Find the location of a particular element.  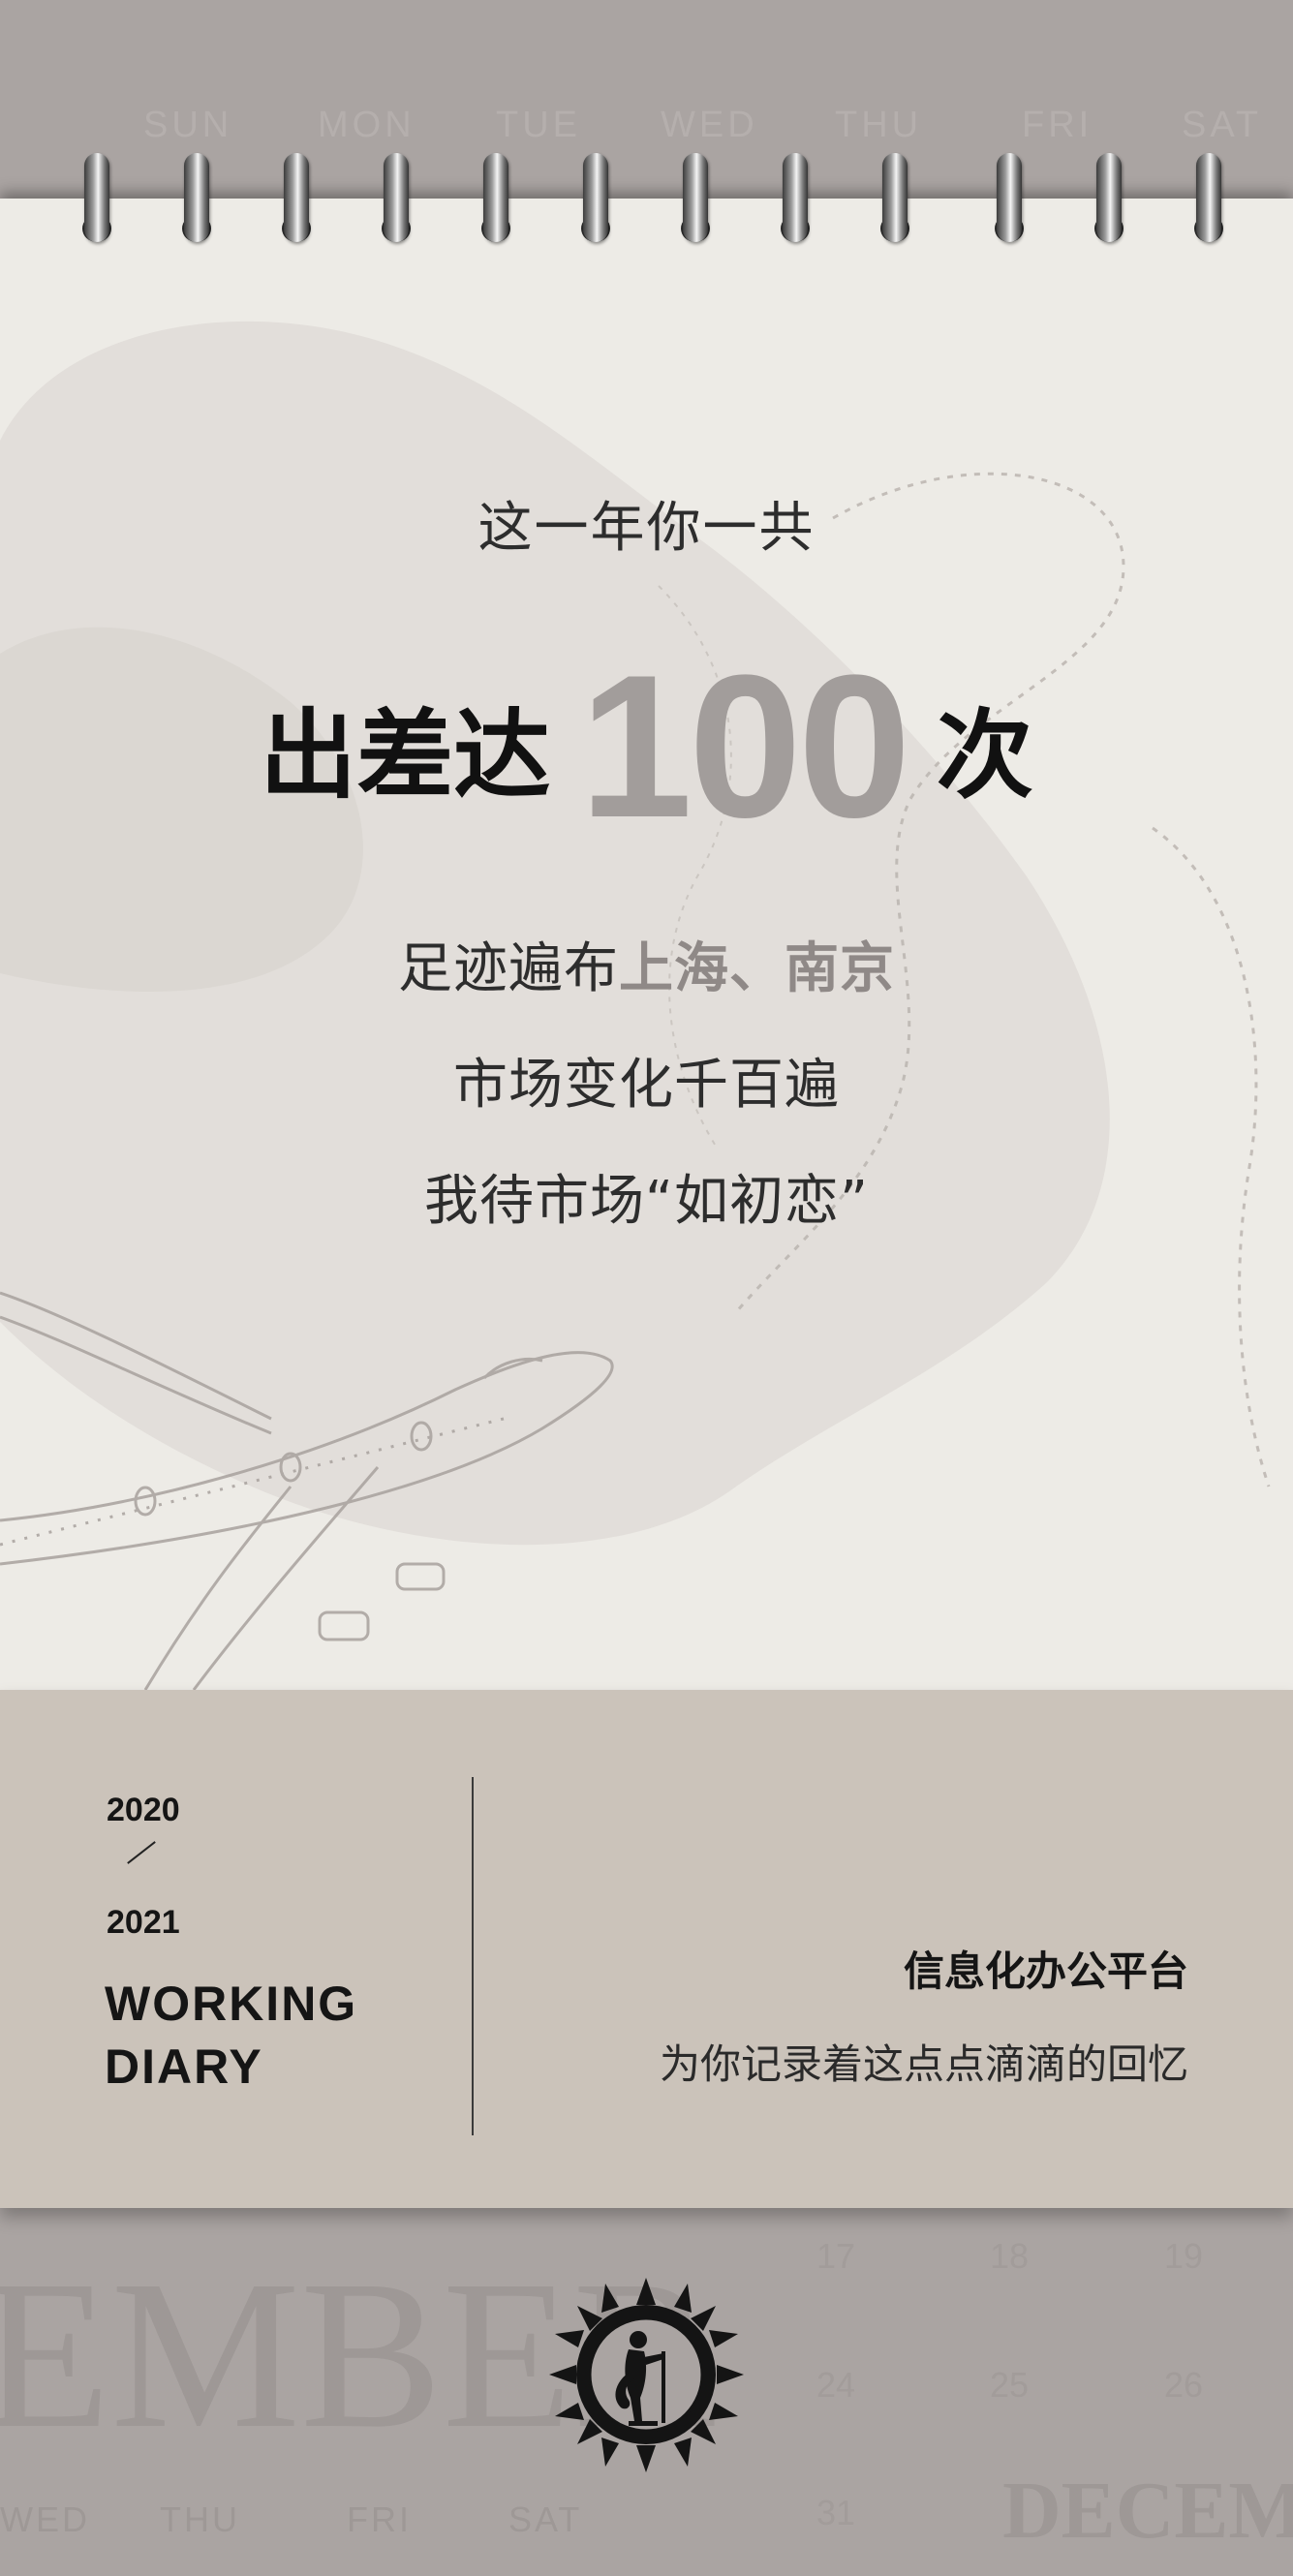

weekday-fri-bottom: FRI is located at coordinates (379, 2519).